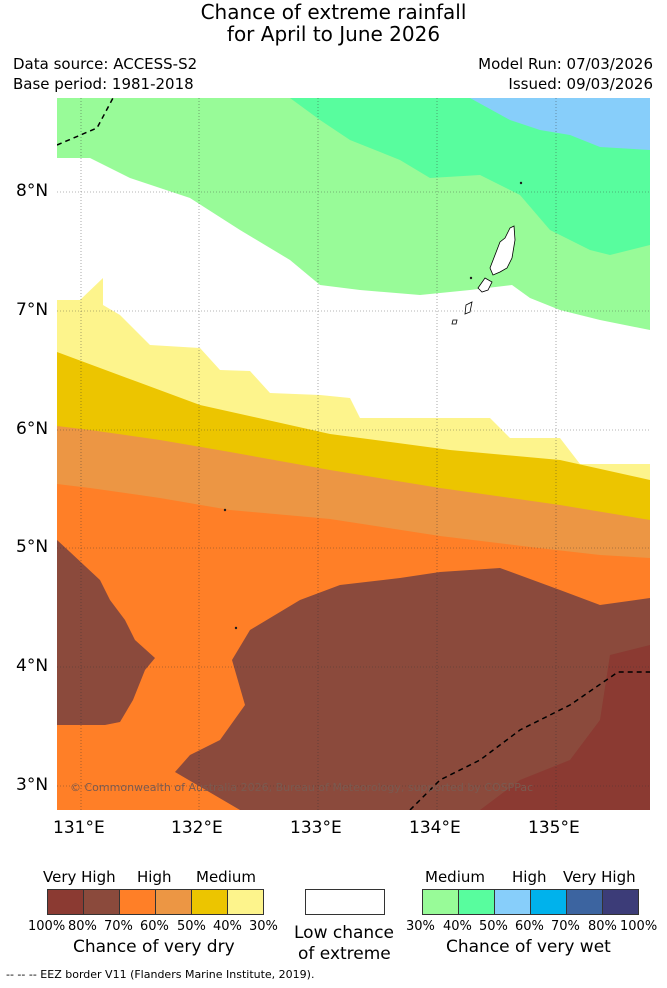 The height and width of the screenshot is (988, 667). Describe the element at coordinates (345, 902) in the screenshot. I see `low-chance-swatch` at that location.